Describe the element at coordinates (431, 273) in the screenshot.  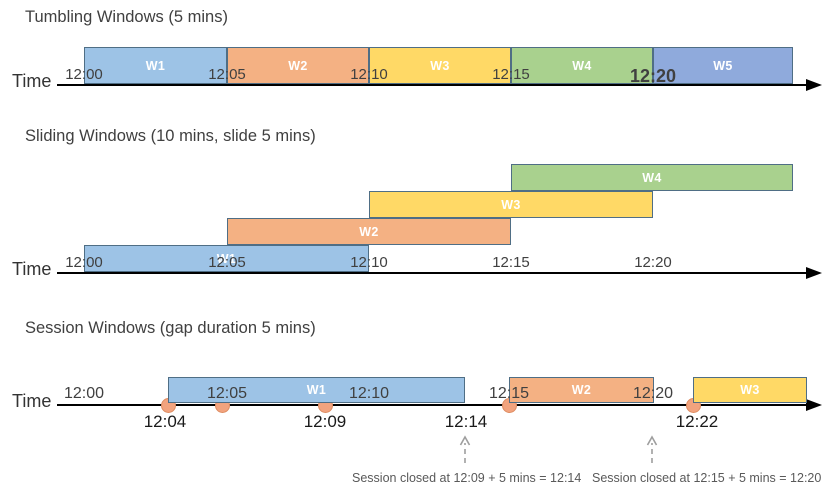
I see `time-axis-sliding` at that location.